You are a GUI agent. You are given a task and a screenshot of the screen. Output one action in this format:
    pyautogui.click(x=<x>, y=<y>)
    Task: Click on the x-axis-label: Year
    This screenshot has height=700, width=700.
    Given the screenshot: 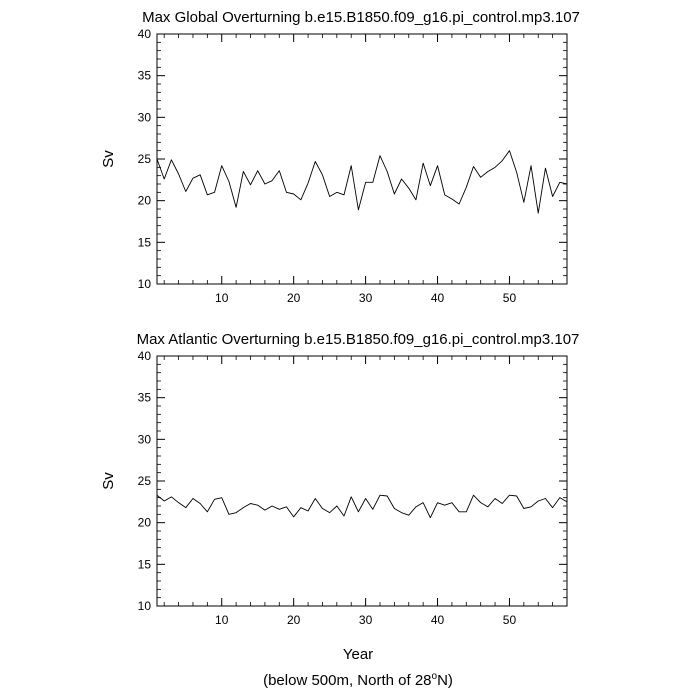 What is the action you would take?
    pyautogui.click(x=358, y=654)
    